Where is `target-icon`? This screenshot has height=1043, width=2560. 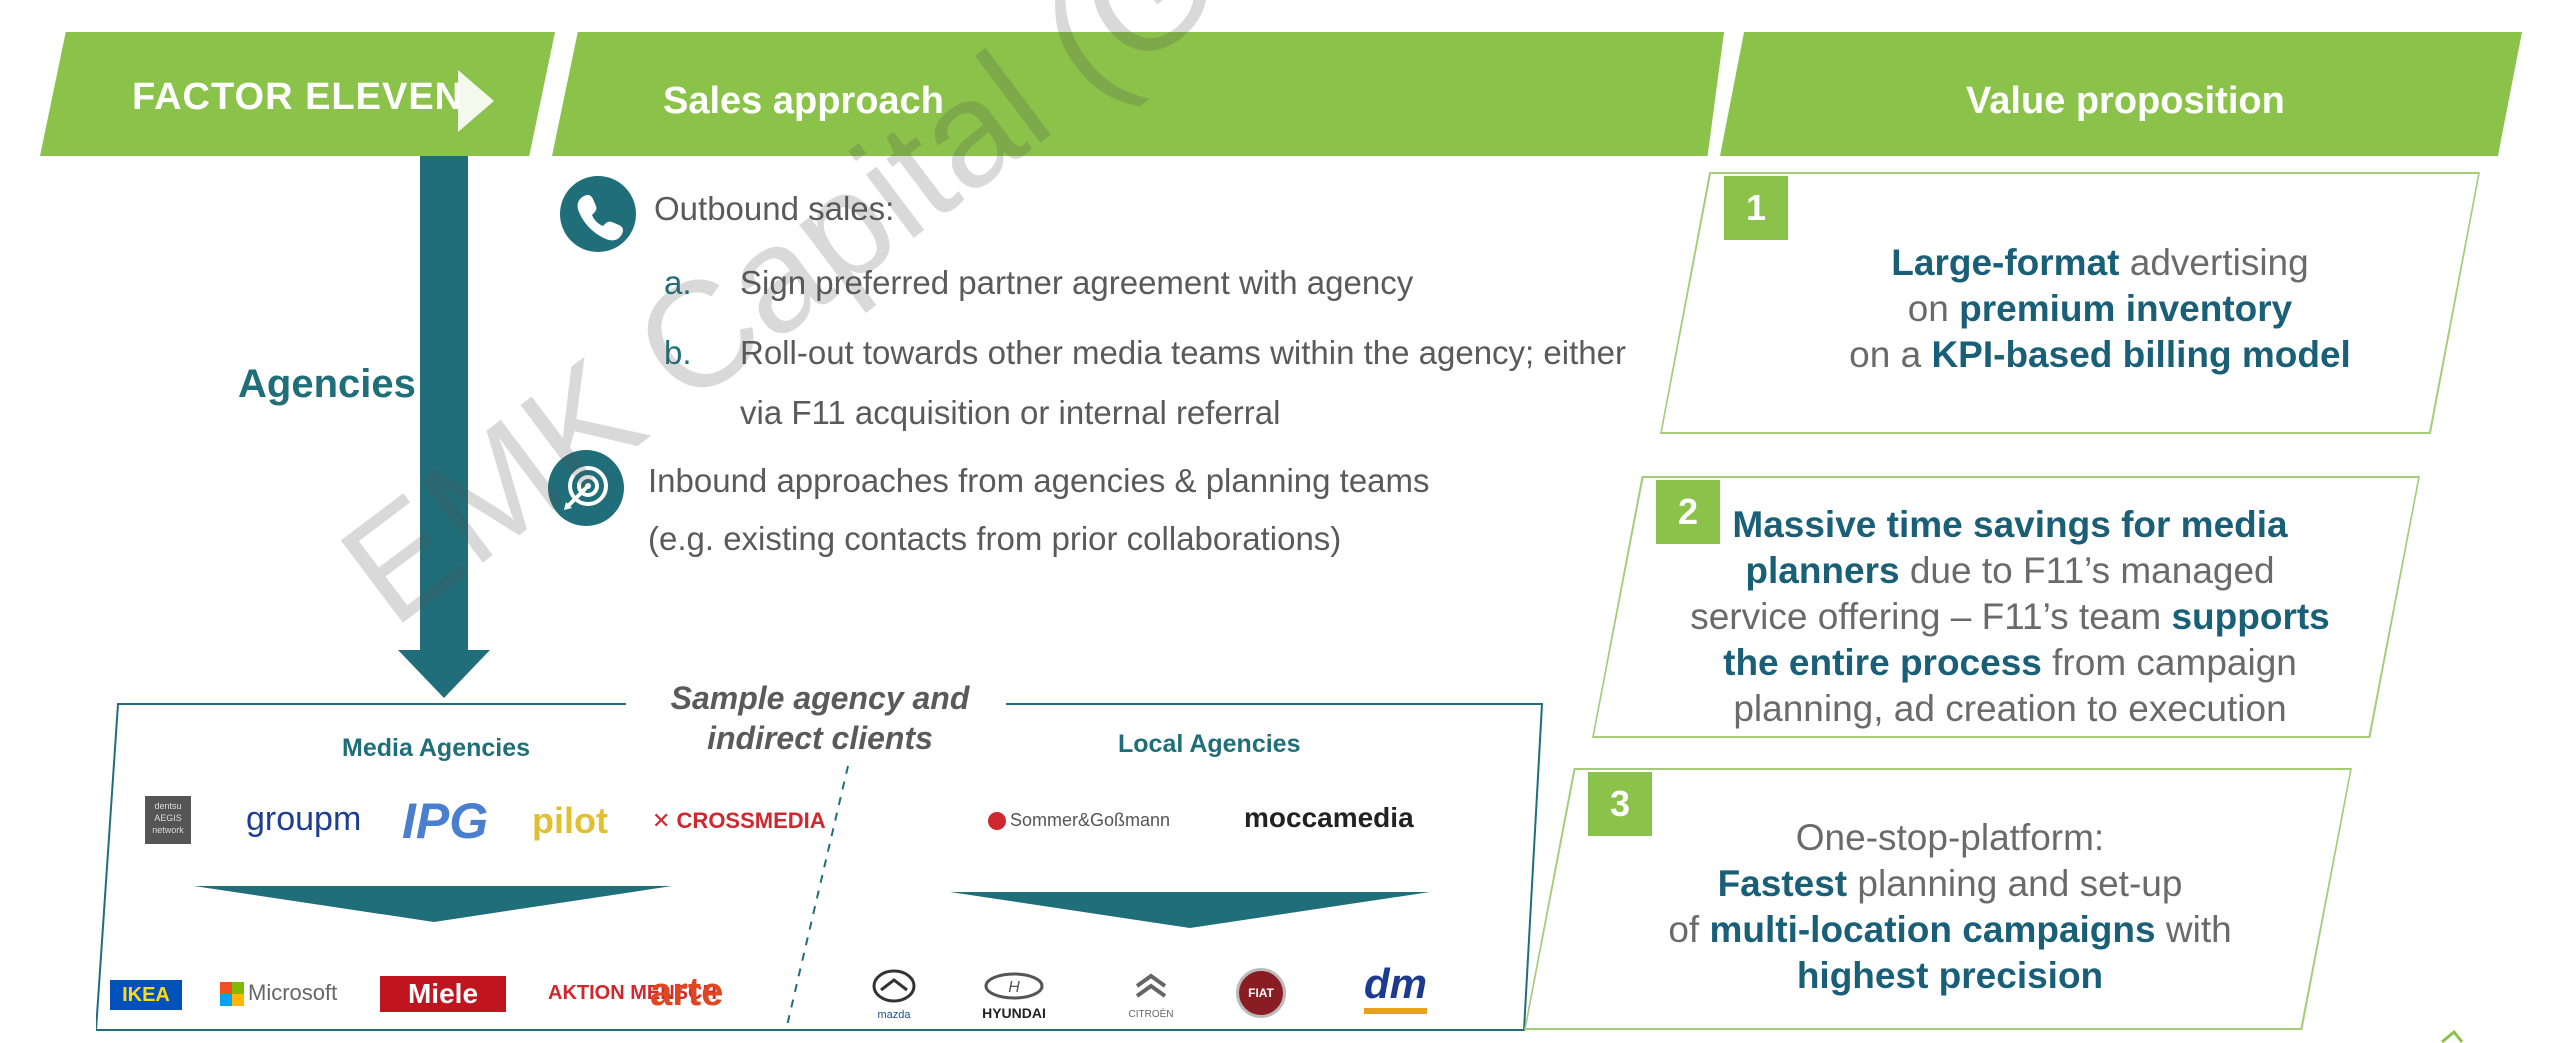
target-icon is located at coordinates (586, 488).